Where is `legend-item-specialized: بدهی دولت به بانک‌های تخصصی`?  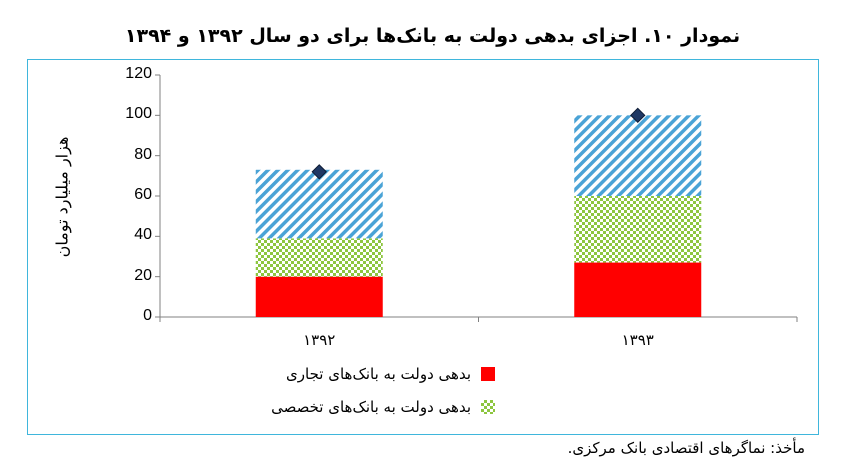
legend-item-specialized: بدهی دولت به بانک‌های تخصصی is located at coordinates (383, 407).